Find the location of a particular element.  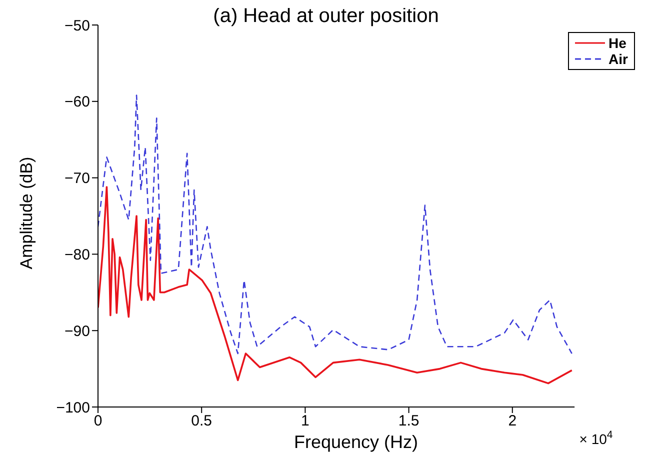

y-tick-label: −80 is located at coordinates (77, 255).